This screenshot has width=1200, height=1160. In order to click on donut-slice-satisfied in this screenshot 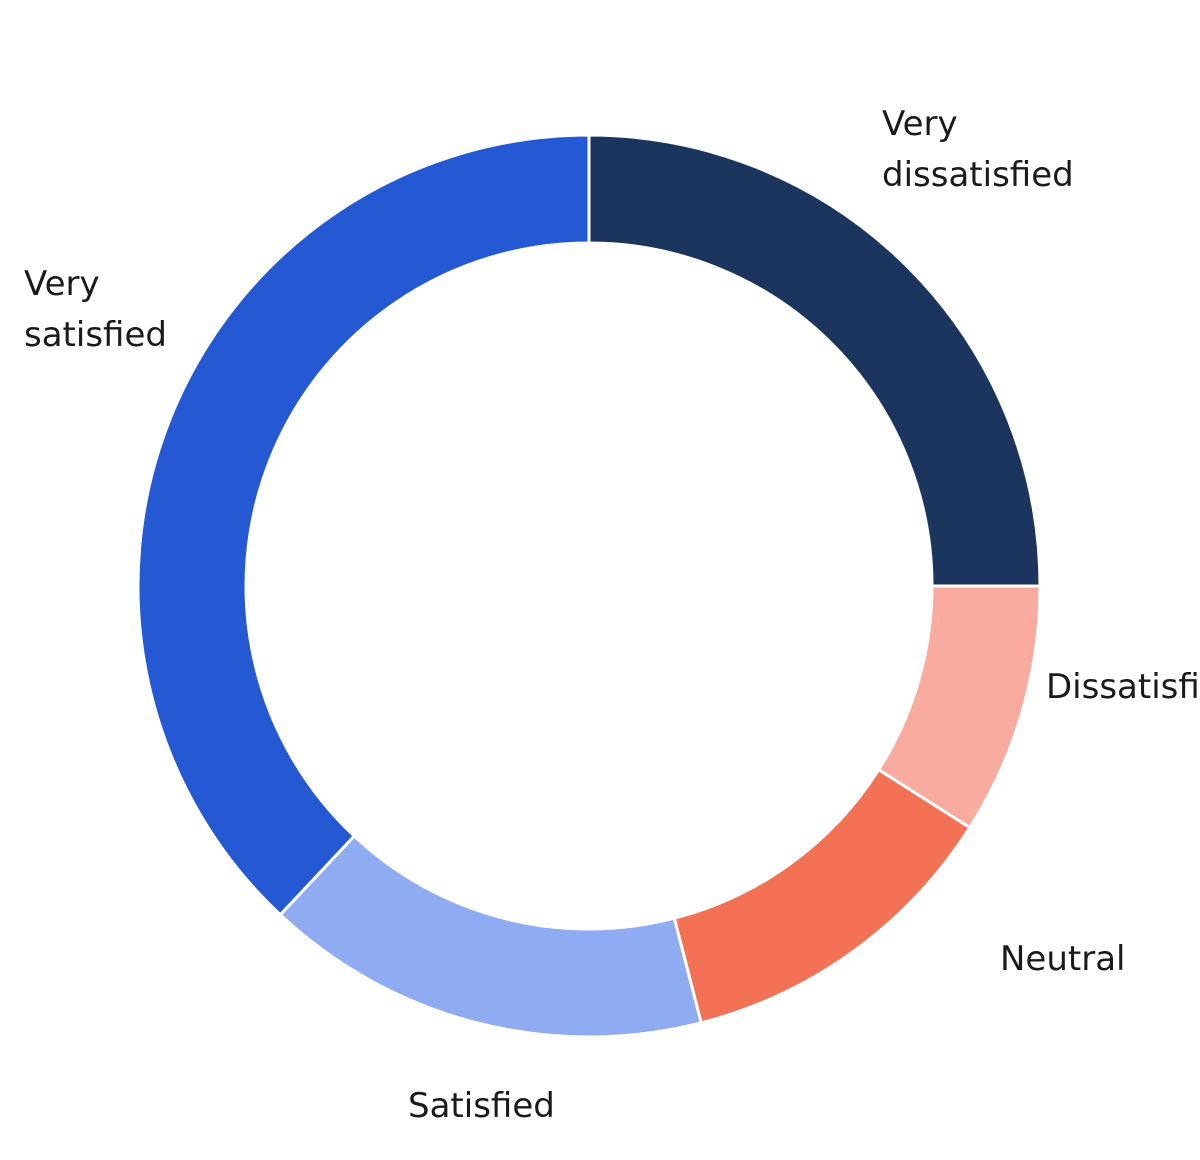, I will do `click(490, 936)`.